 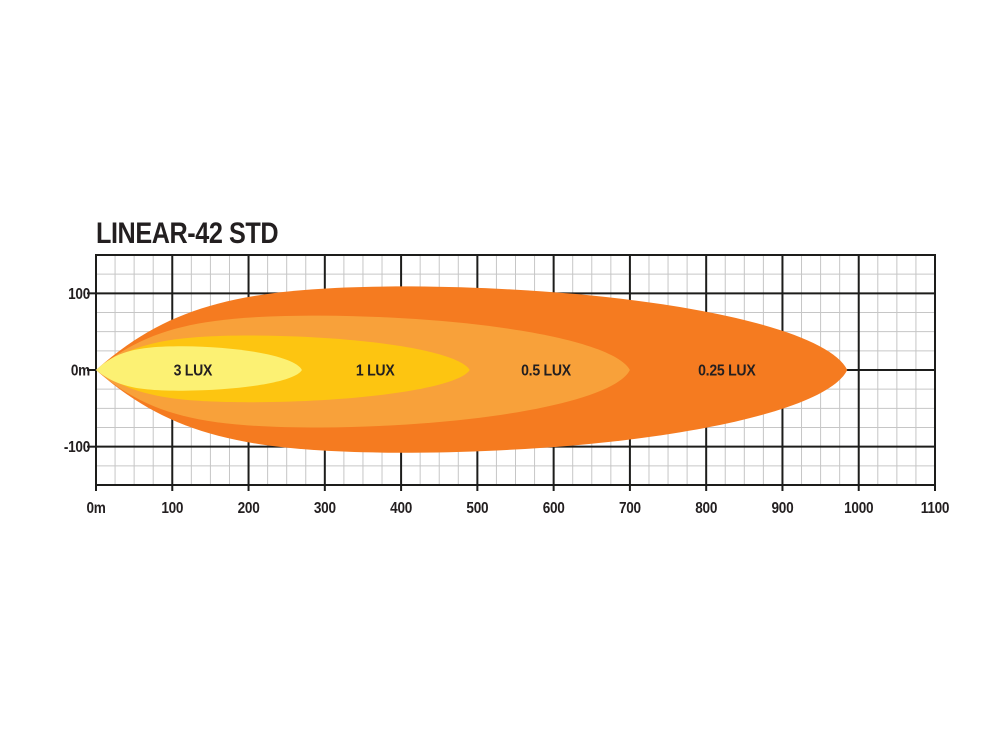 I want to click on x-tick-label: 700, so click(x=630, y=508).